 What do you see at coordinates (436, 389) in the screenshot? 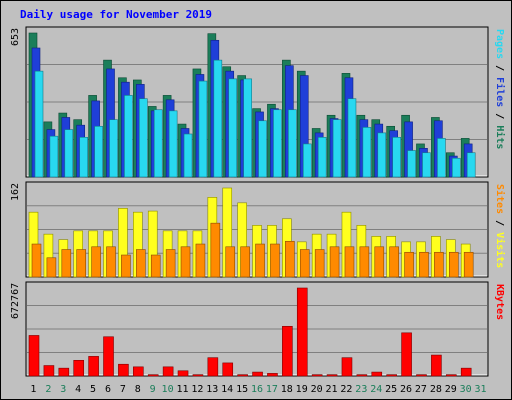
I see `x-tick-label-day-28: 28` at bounding box center [436, 389].